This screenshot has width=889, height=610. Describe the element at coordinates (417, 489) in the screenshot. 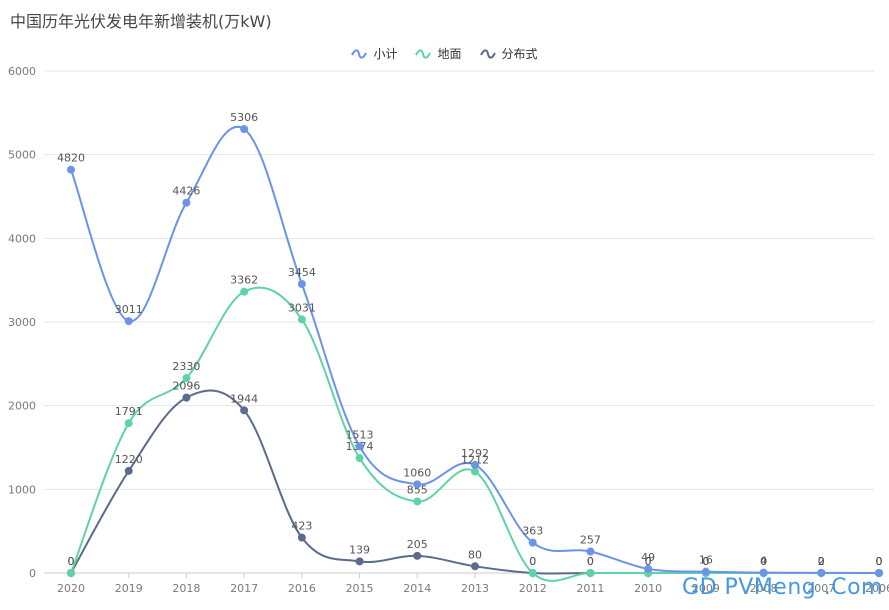

I see `data-label-ground-2014: 855` at that location.